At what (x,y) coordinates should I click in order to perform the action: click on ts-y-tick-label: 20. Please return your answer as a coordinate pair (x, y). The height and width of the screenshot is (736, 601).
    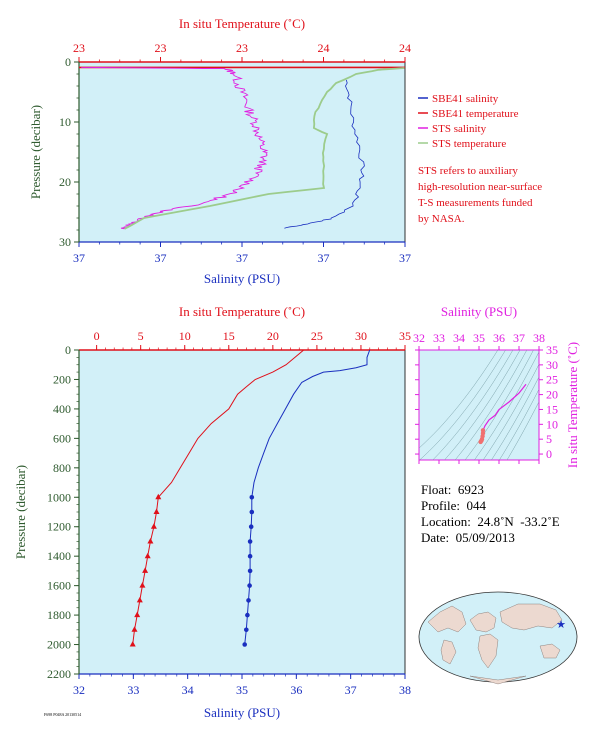
    Looking at the image, I should click on (552, 395).